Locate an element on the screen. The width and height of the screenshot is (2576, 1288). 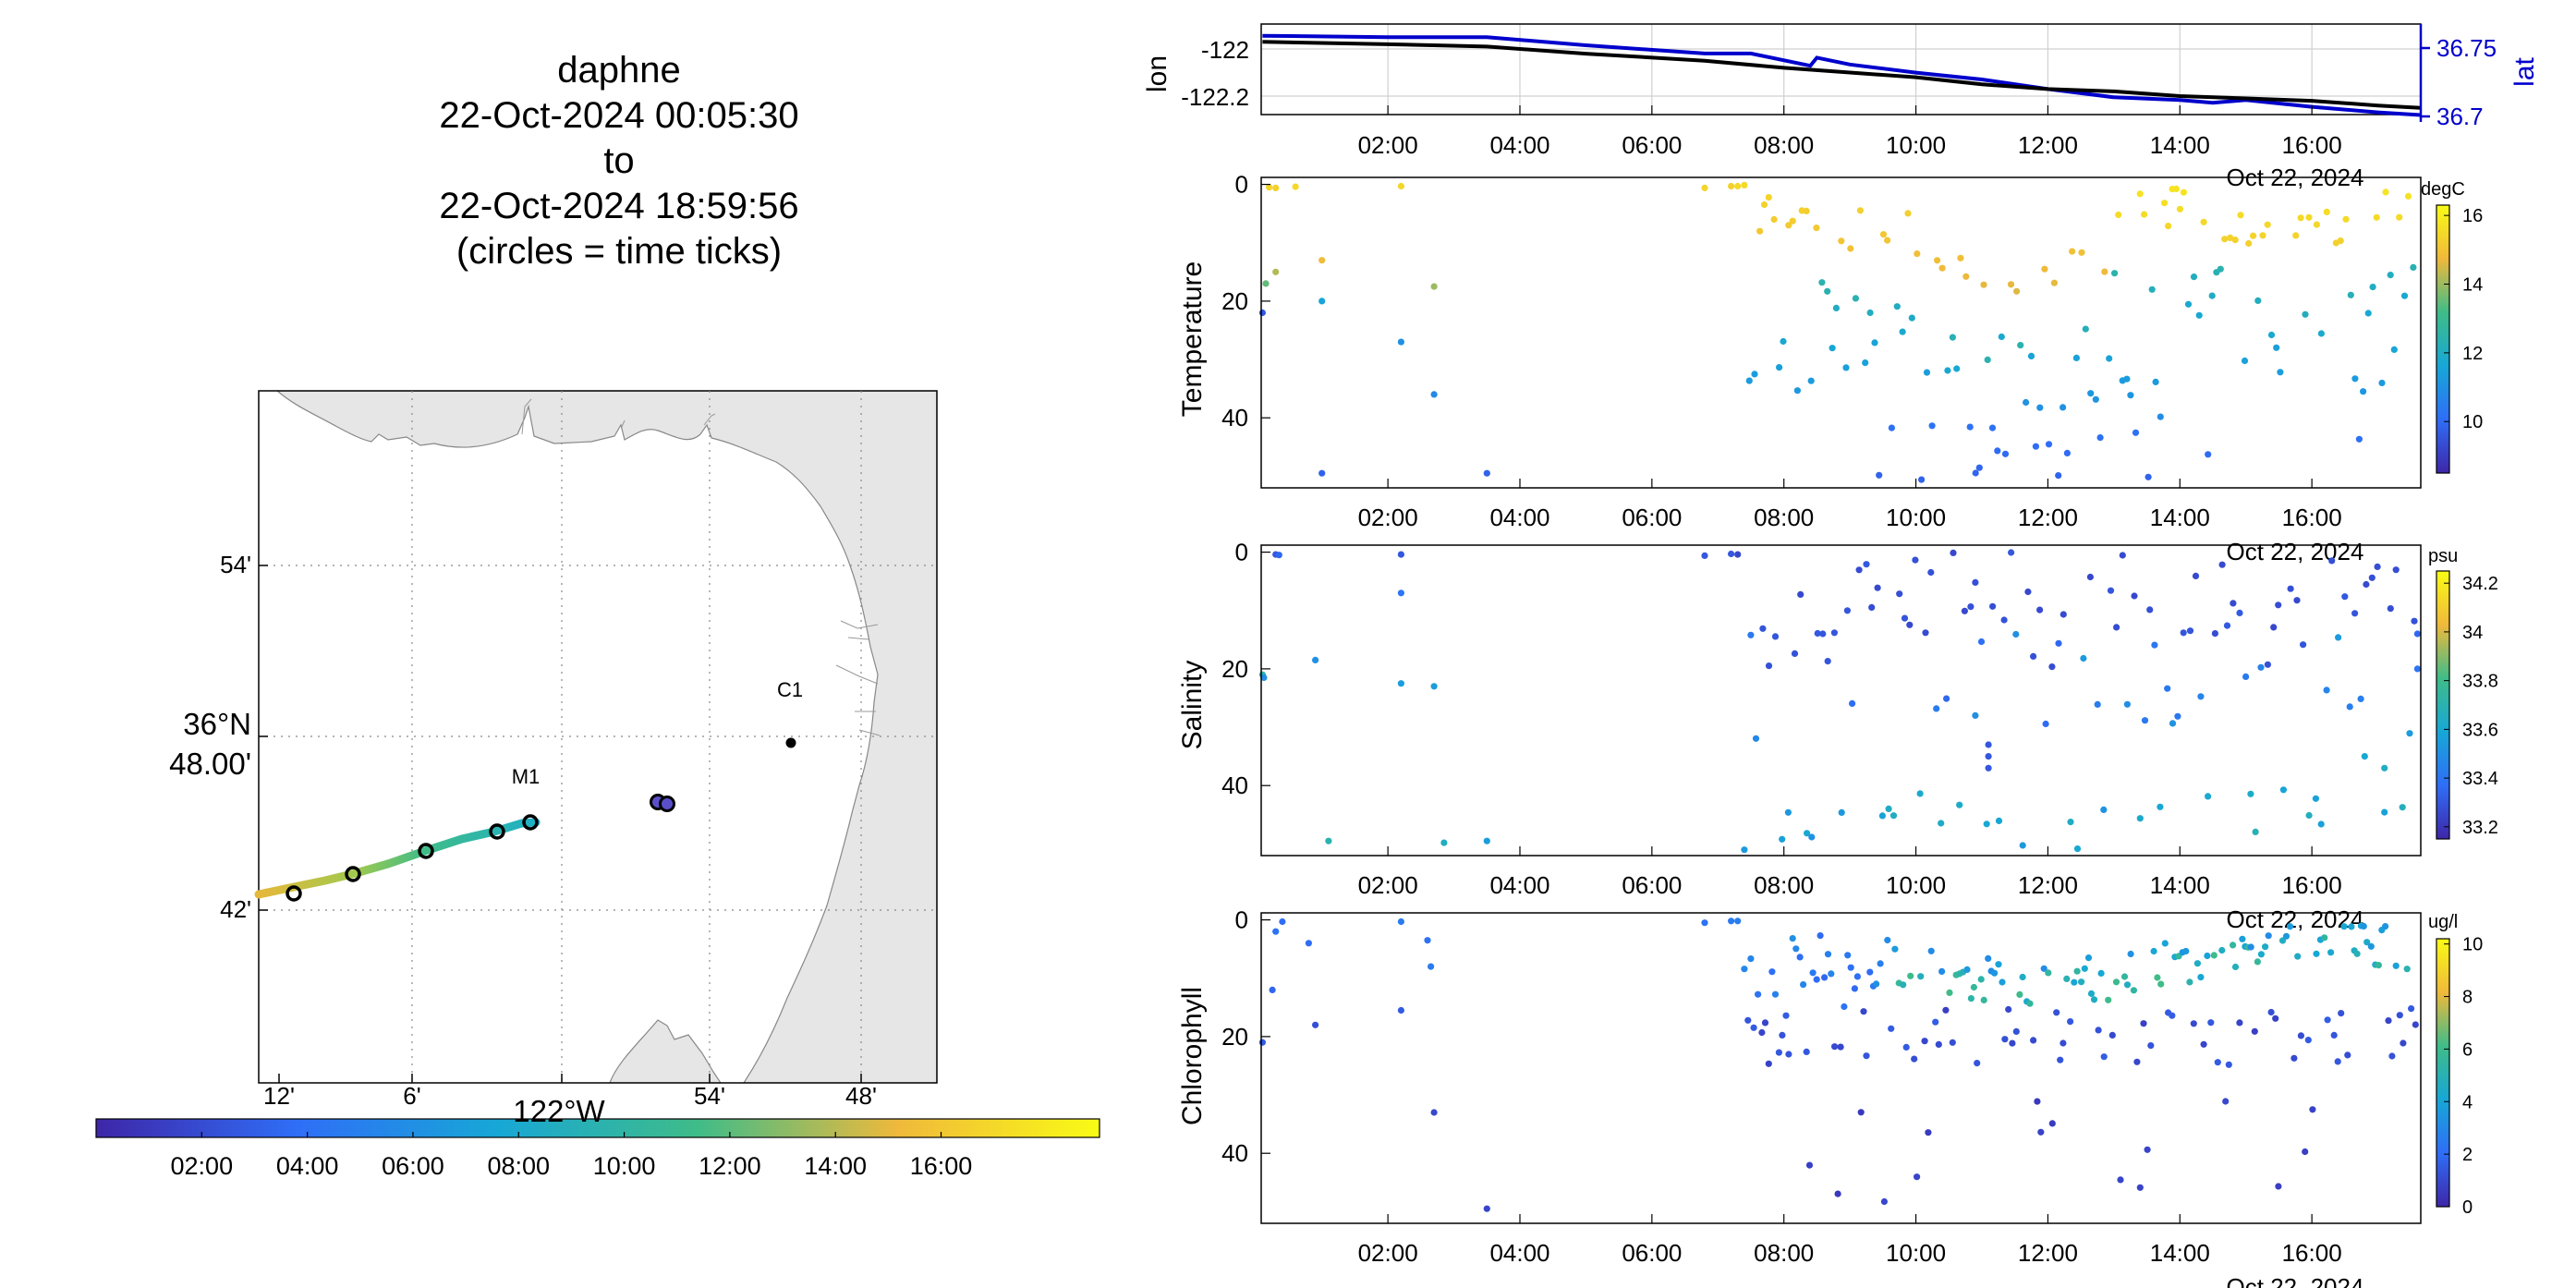
colorbar-tick-label: 33.4 is located at coordinates (2480, 779).